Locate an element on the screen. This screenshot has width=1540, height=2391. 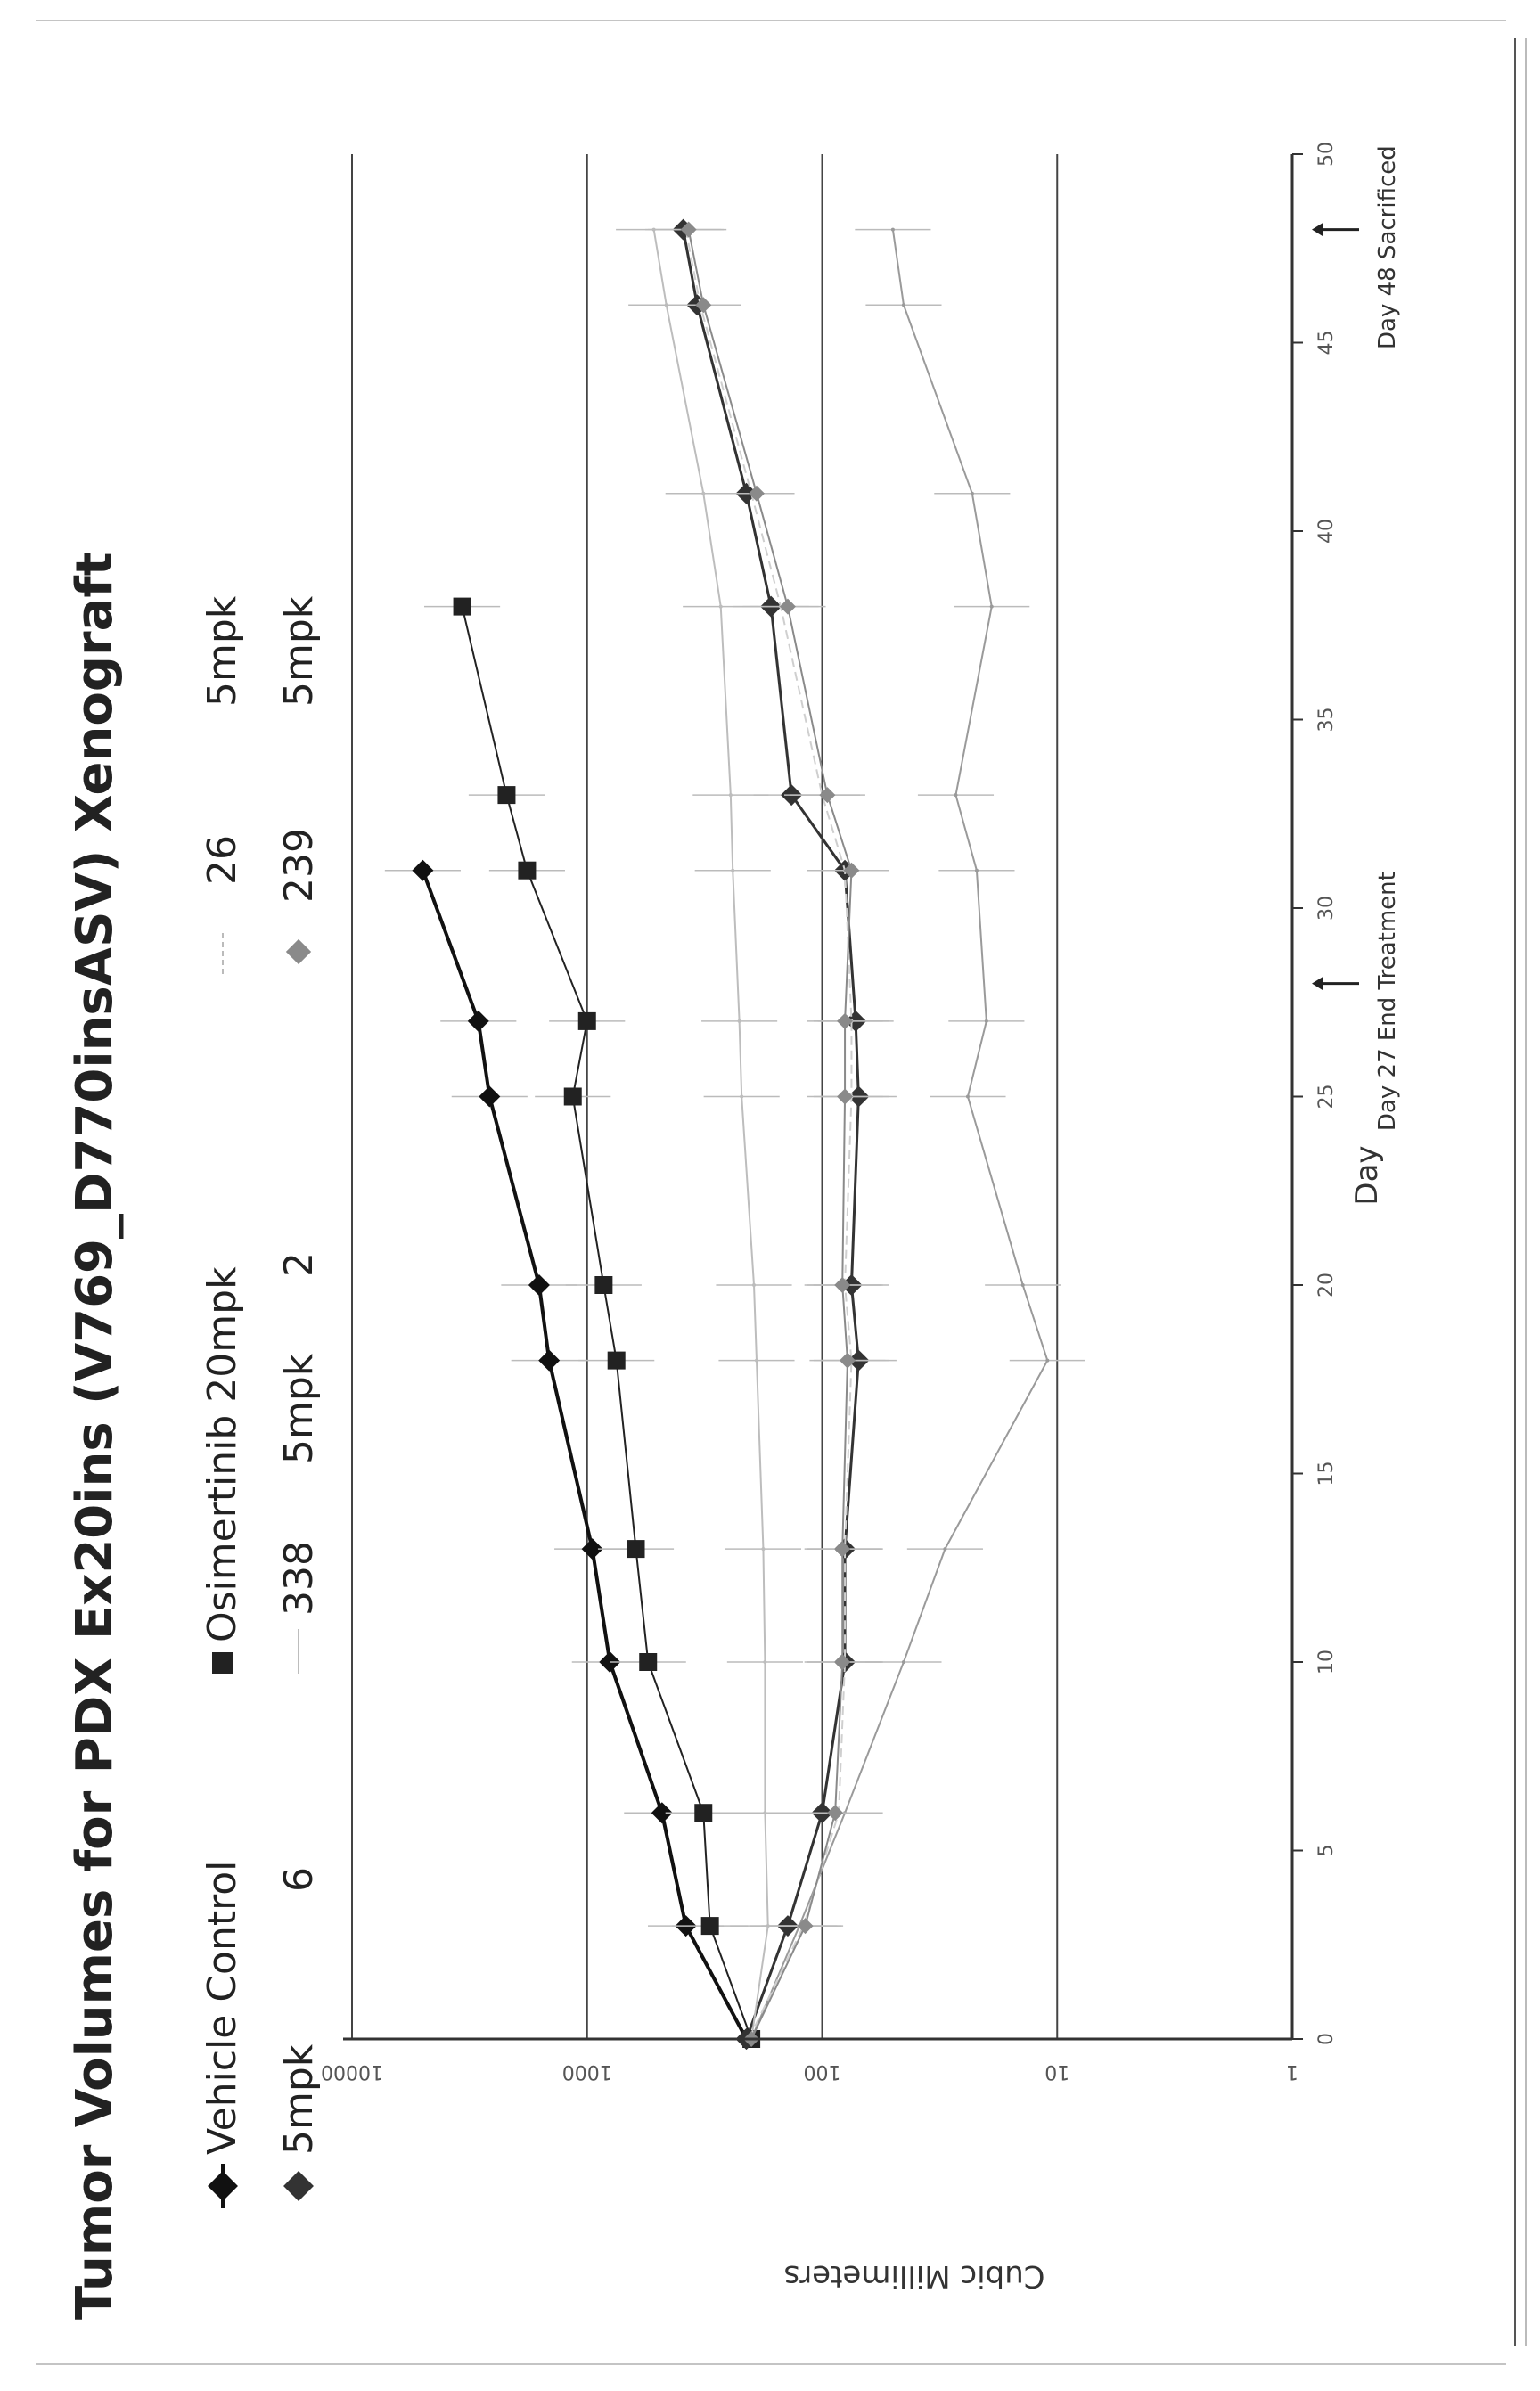
x-tick-label-2: 10 is located at coordinates (1326, 1662).